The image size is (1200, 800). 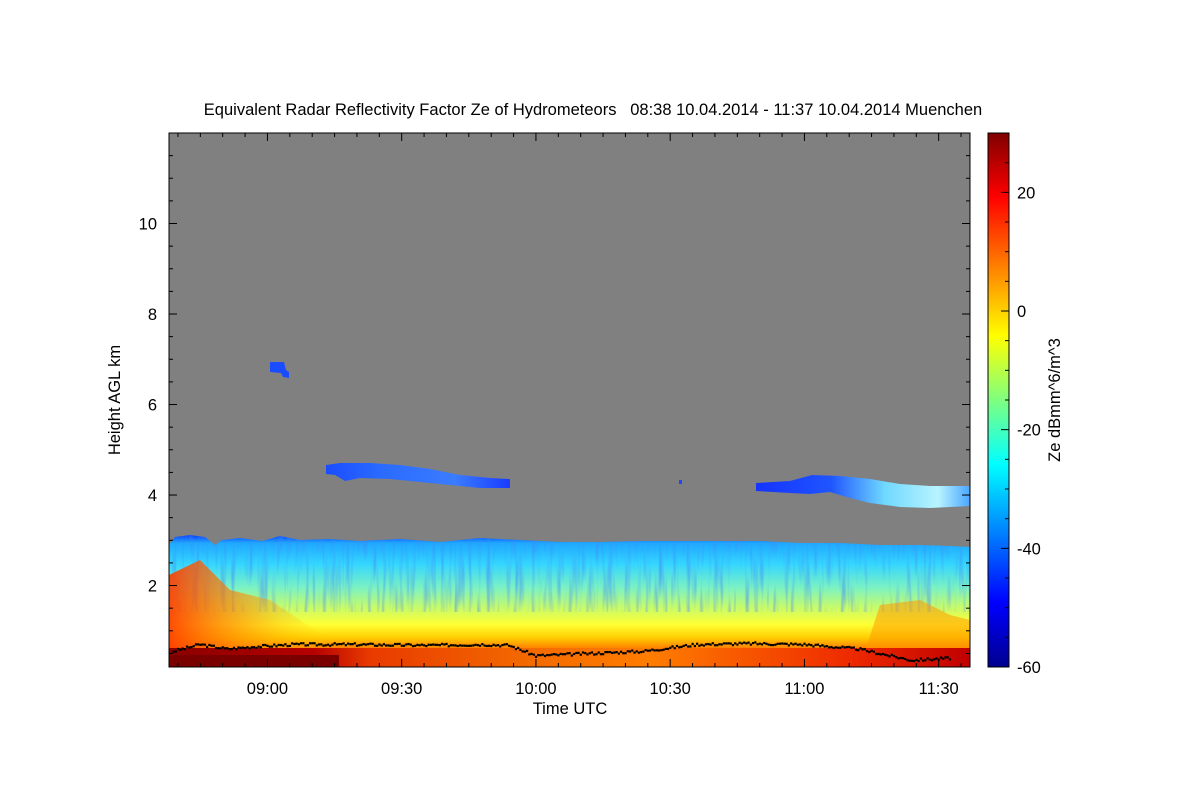 What do you see at coordinates (279, 370) in the screenshot?
I see `high-echo` at bounding box center [279, 370].